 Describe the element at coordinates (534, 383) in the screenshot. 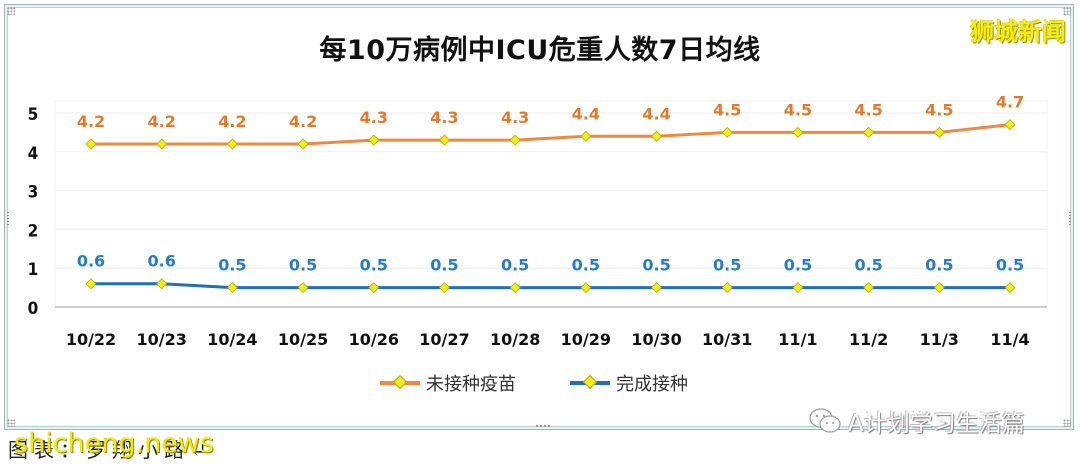

I see `chart-legend: 未接种疫苗 完成接种` at that location.